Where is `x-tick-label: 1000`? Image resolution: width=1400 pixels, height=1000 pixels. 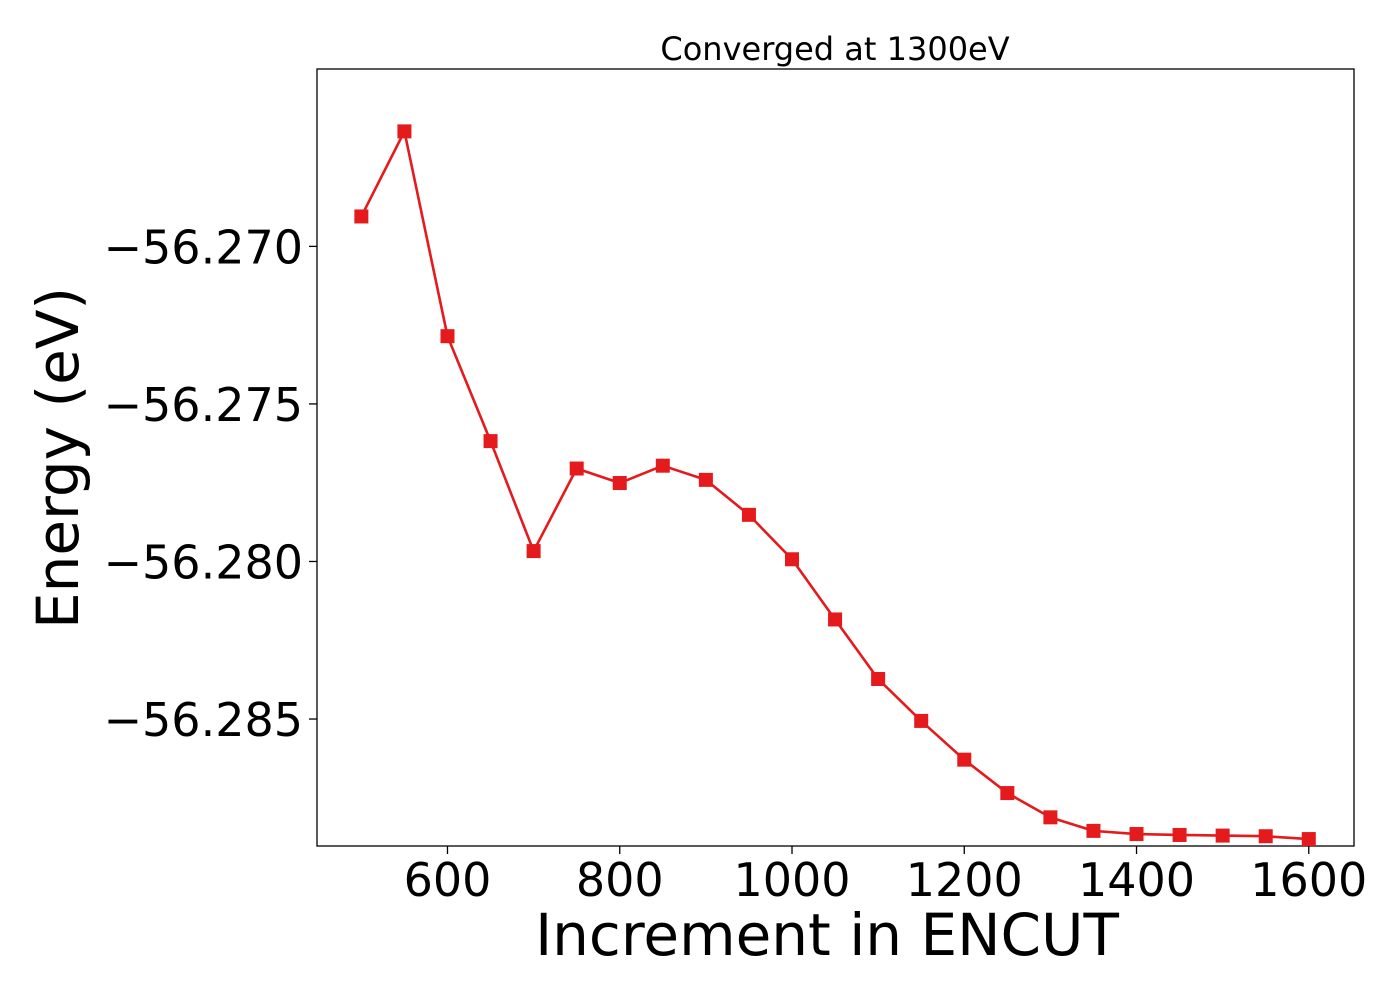 x-tick-label: 1000 is located at coordinates (791, 880).